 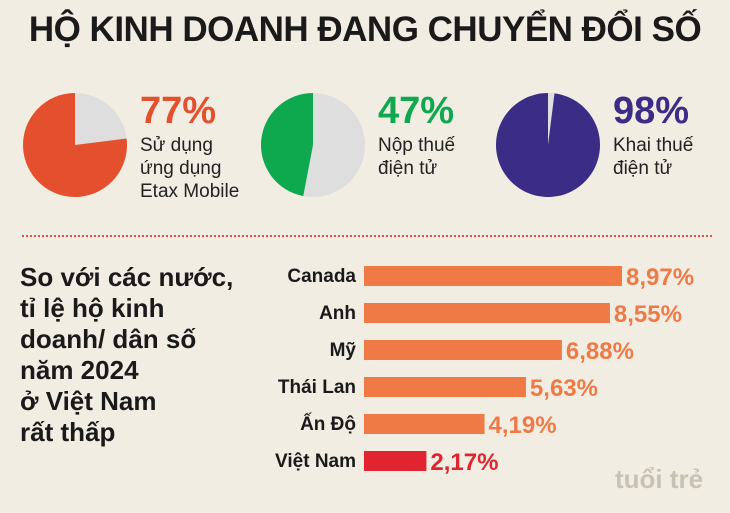 I want to click on page-title: HỘ KINH DOANH ĐANG CHUYỂN ĐỔI SỐ, so click(x=365, y=29).